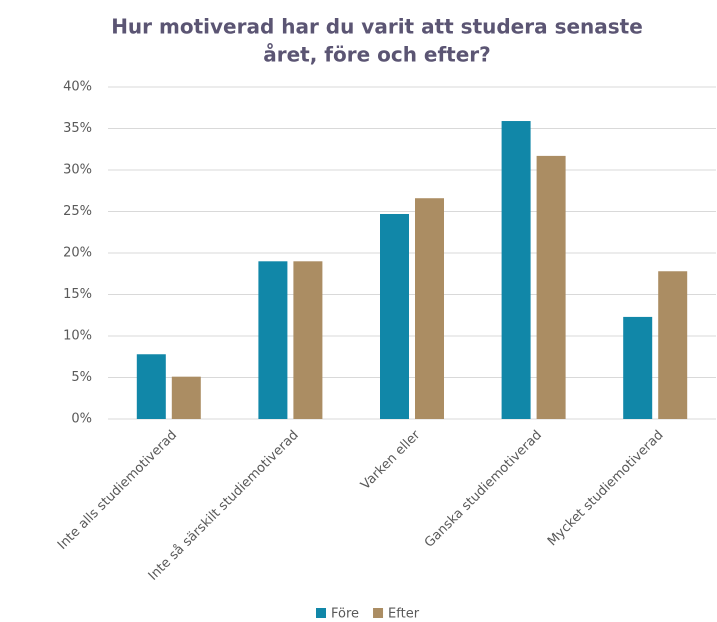 This screenshot has width=717, height=622. What do you see at coordinates (404, 614) in the screenshot?
I see `legend-label: Efter` at bounding box center [404, 614].